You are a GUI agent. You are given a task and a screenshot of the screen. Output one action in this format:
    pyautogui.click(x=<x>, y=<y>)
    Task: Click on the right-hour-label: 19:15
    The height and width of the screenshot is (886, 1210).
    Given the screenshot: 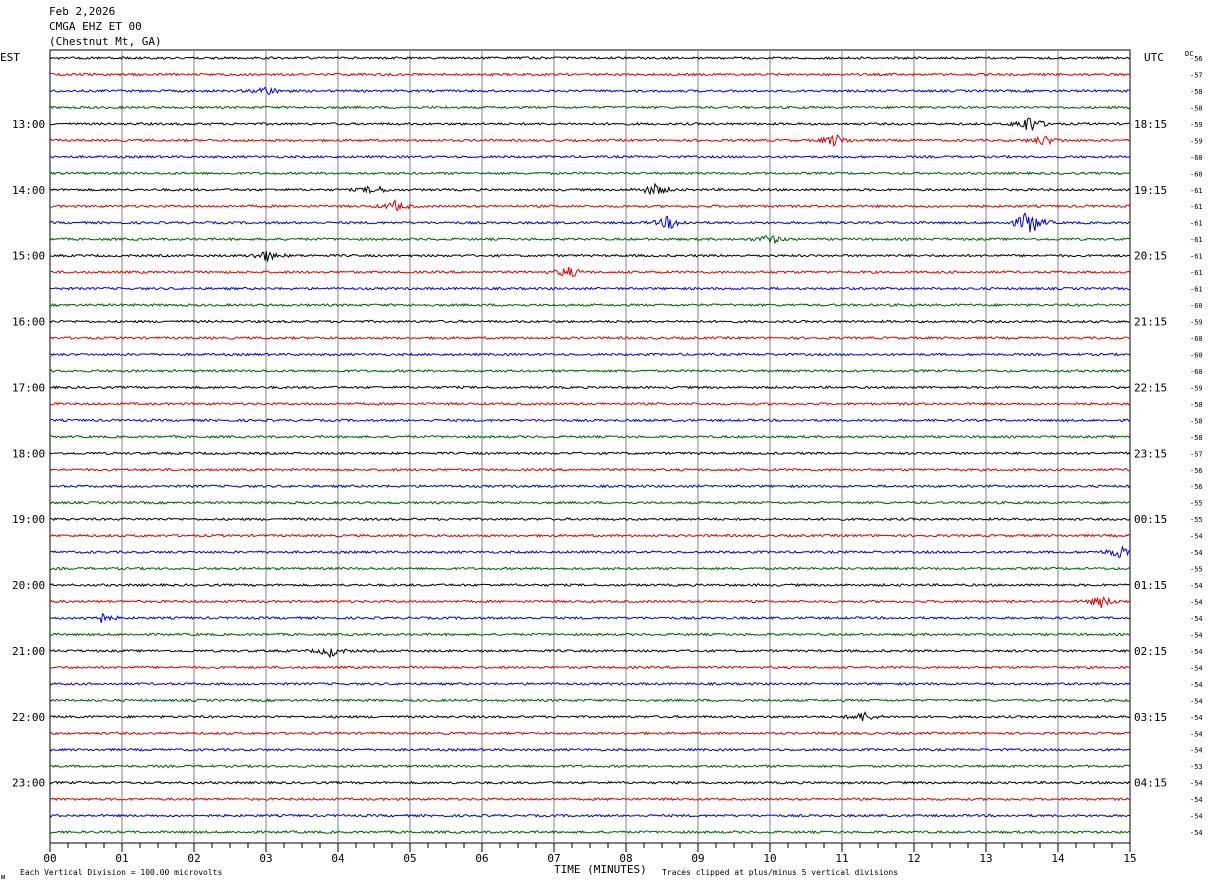 What is the action you would take?
    pyautogui.click(x=1150, y=190)
    